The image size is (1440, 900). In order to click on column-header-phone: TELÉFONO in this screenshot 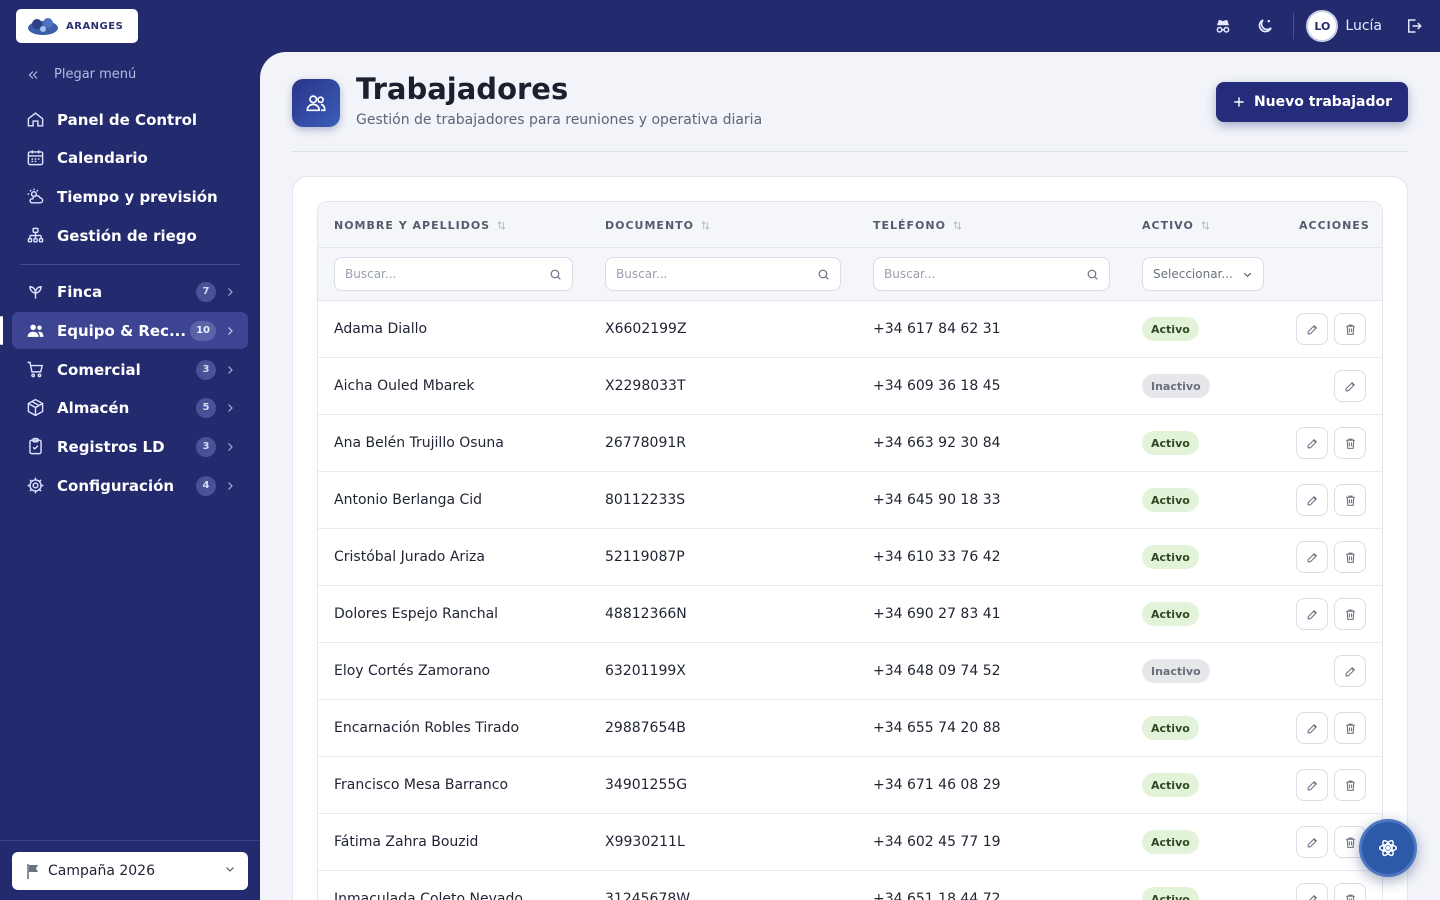, I will do `click(918, 225)`.